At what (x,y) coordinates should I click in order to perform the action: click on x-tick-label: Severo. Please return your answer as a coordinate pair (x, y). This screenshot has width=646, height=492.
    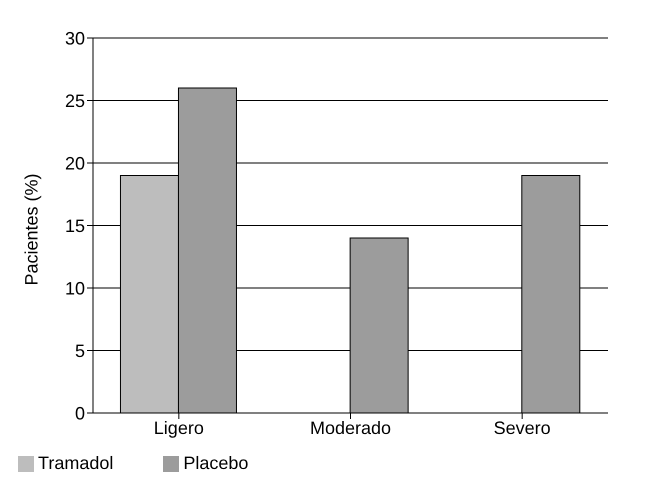
    Looking at the image, I should click on (522, 428).